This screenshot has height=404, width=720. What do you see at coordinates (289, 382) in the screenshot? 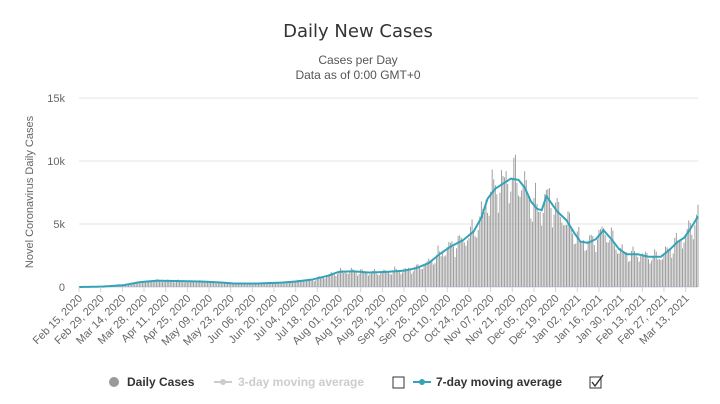
I see `legend-item-three-day-average: 3-day moving average` at bounding box center [289, 382].